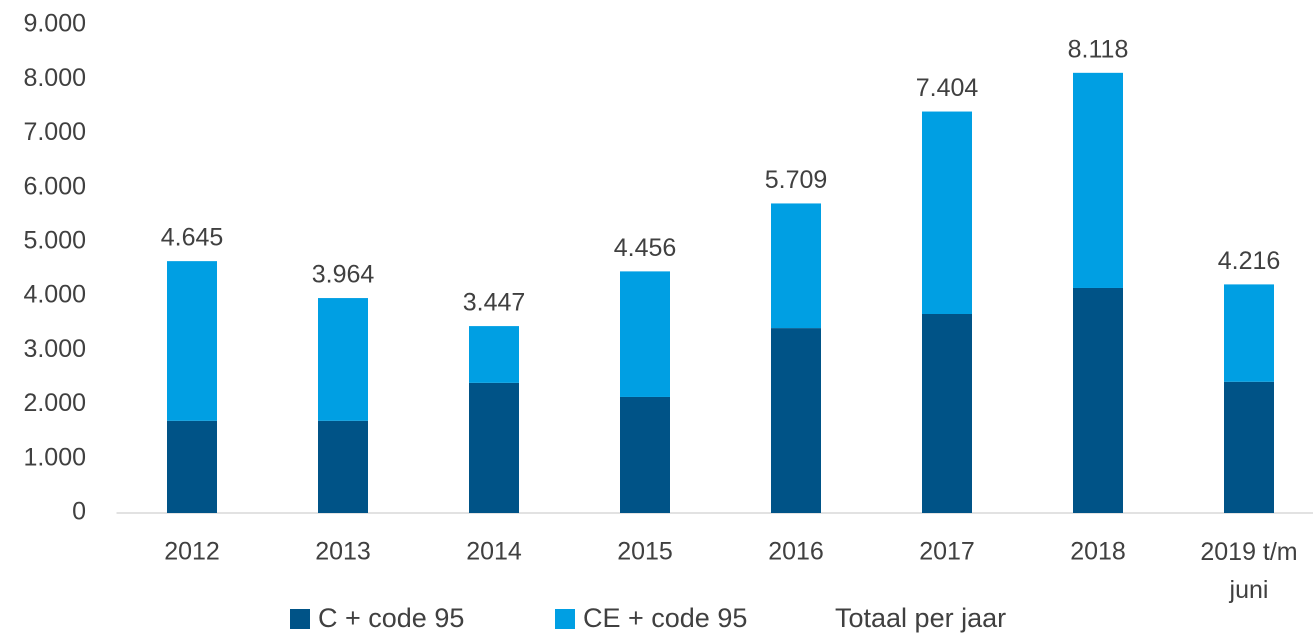 The height and width of the screenshot is (635, 1313). Describe the element at coordinates (54, 186) in the screenshot. I see `y-tick-label: 6.000` at that location.